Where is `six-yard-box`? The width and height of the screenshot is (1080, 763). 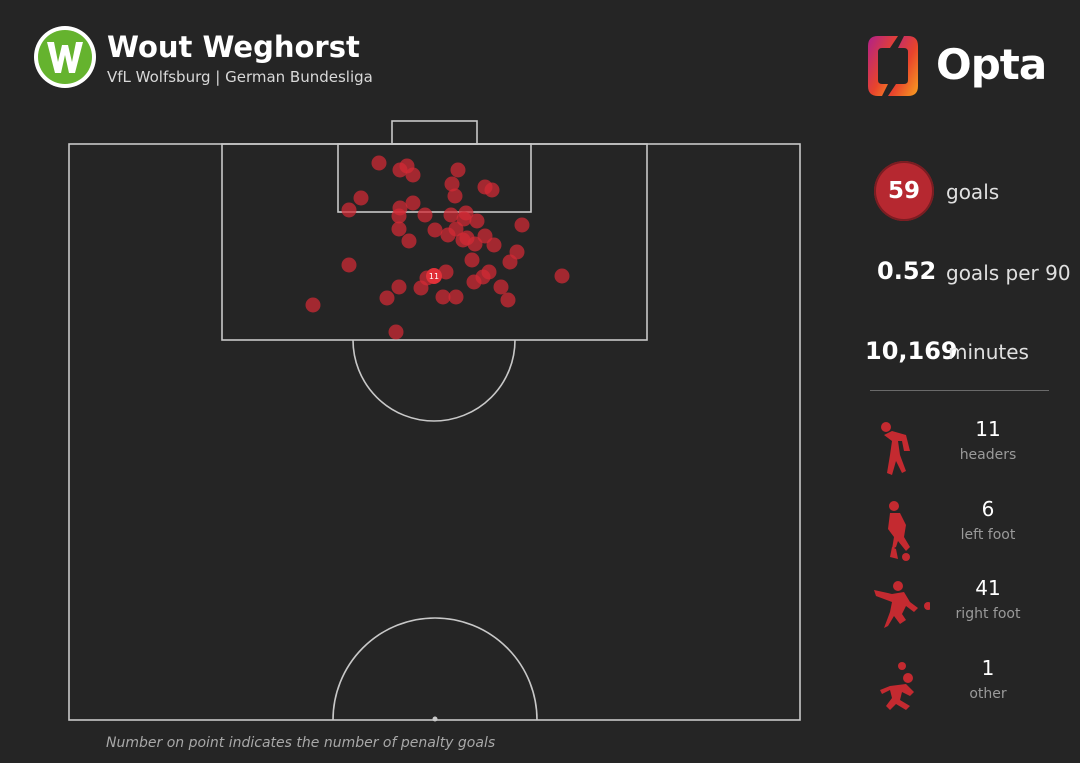 six-yard-box is located at coordinates (434, 178).